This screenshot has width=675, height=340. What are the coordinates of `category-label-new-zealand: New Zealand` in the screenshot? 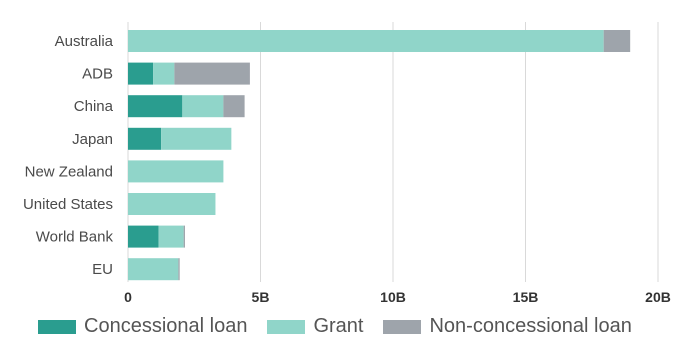 It's located at (69, 171).